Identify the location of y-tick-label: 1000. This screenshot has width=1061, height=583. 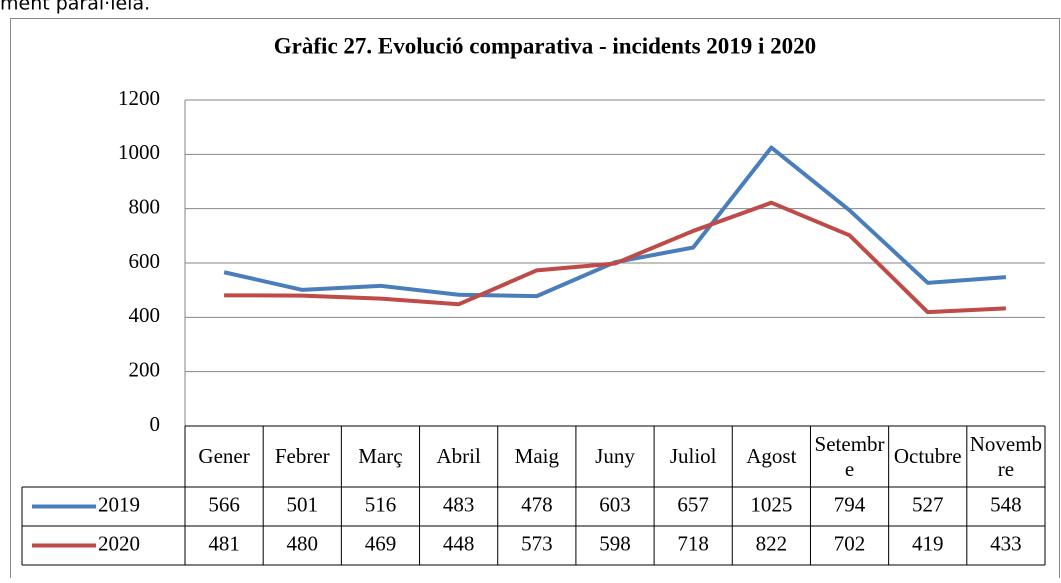
(139, 152).